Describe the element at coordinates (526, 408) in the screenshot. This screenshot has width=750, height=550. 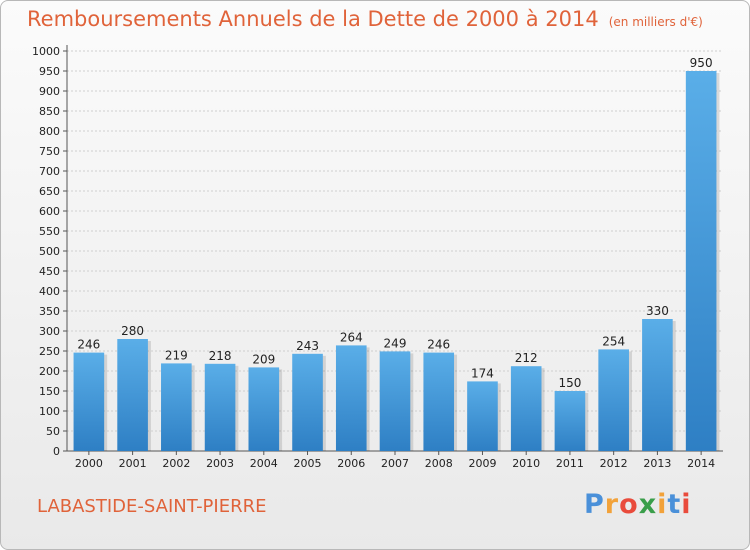
I see `bar-2010` at that location.